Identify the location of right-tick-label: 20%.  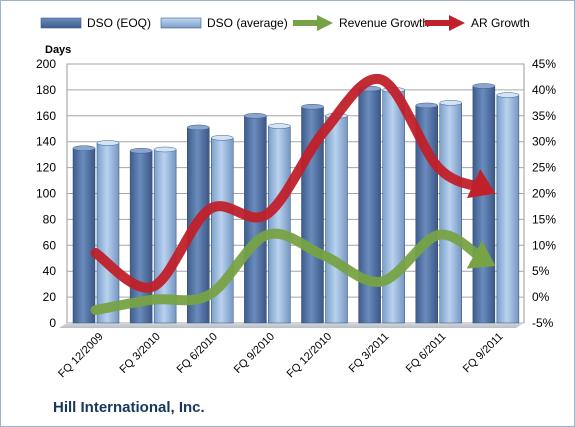
(544, 194).